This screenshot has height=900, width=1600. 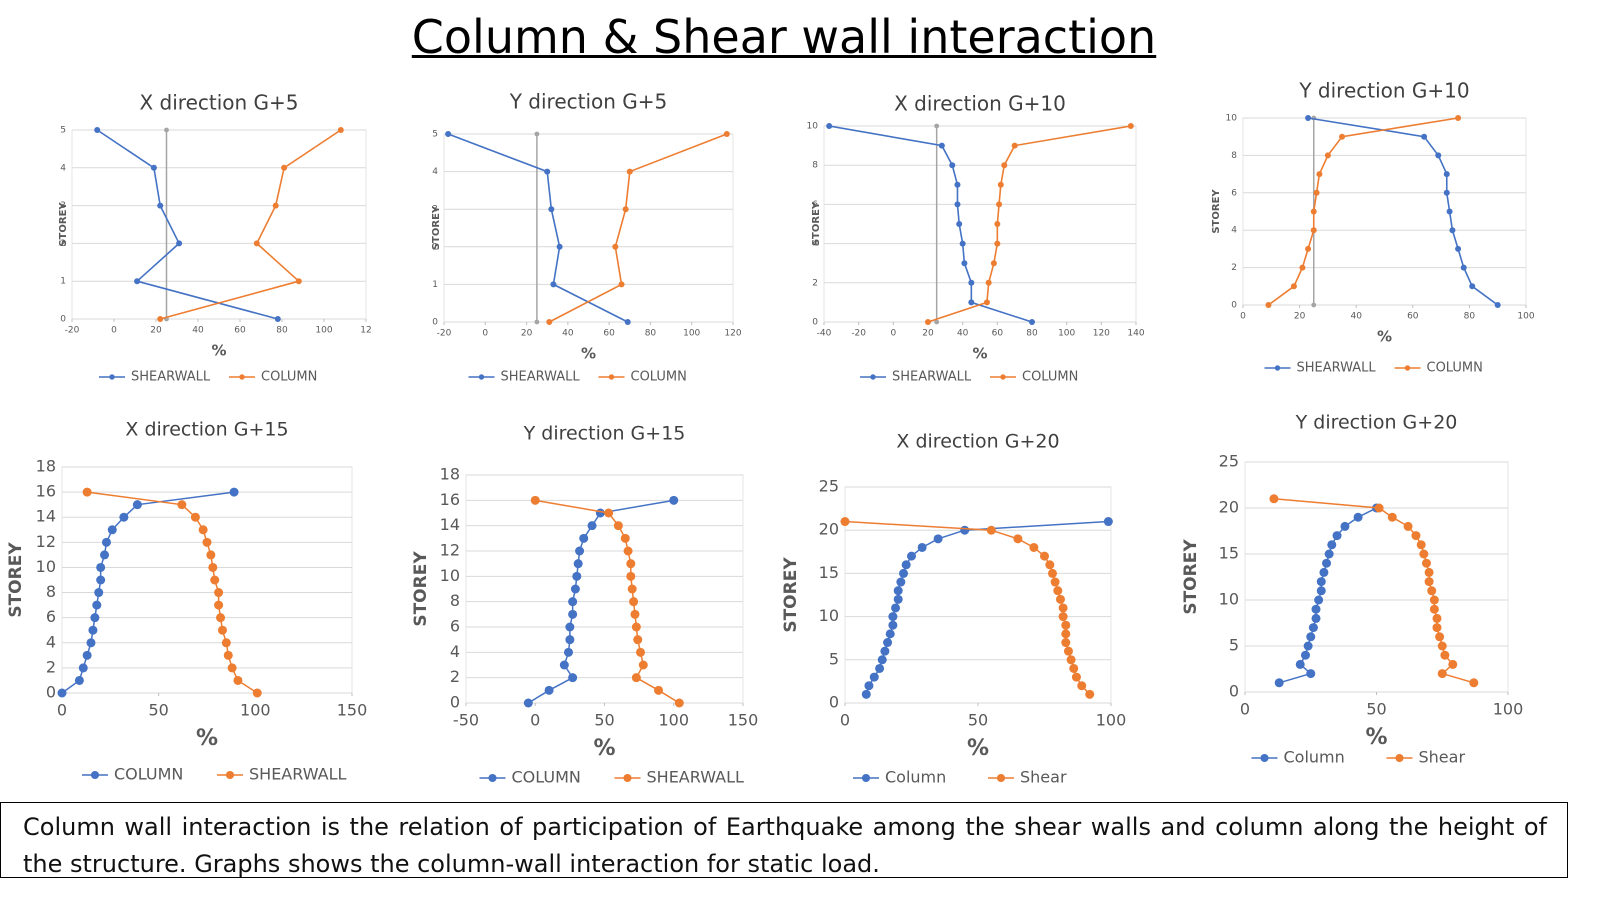 What do you see at coordinates (568, 334) in the screenshot?
I see `x-tick-label: 40` at bounding box center [568, 334].